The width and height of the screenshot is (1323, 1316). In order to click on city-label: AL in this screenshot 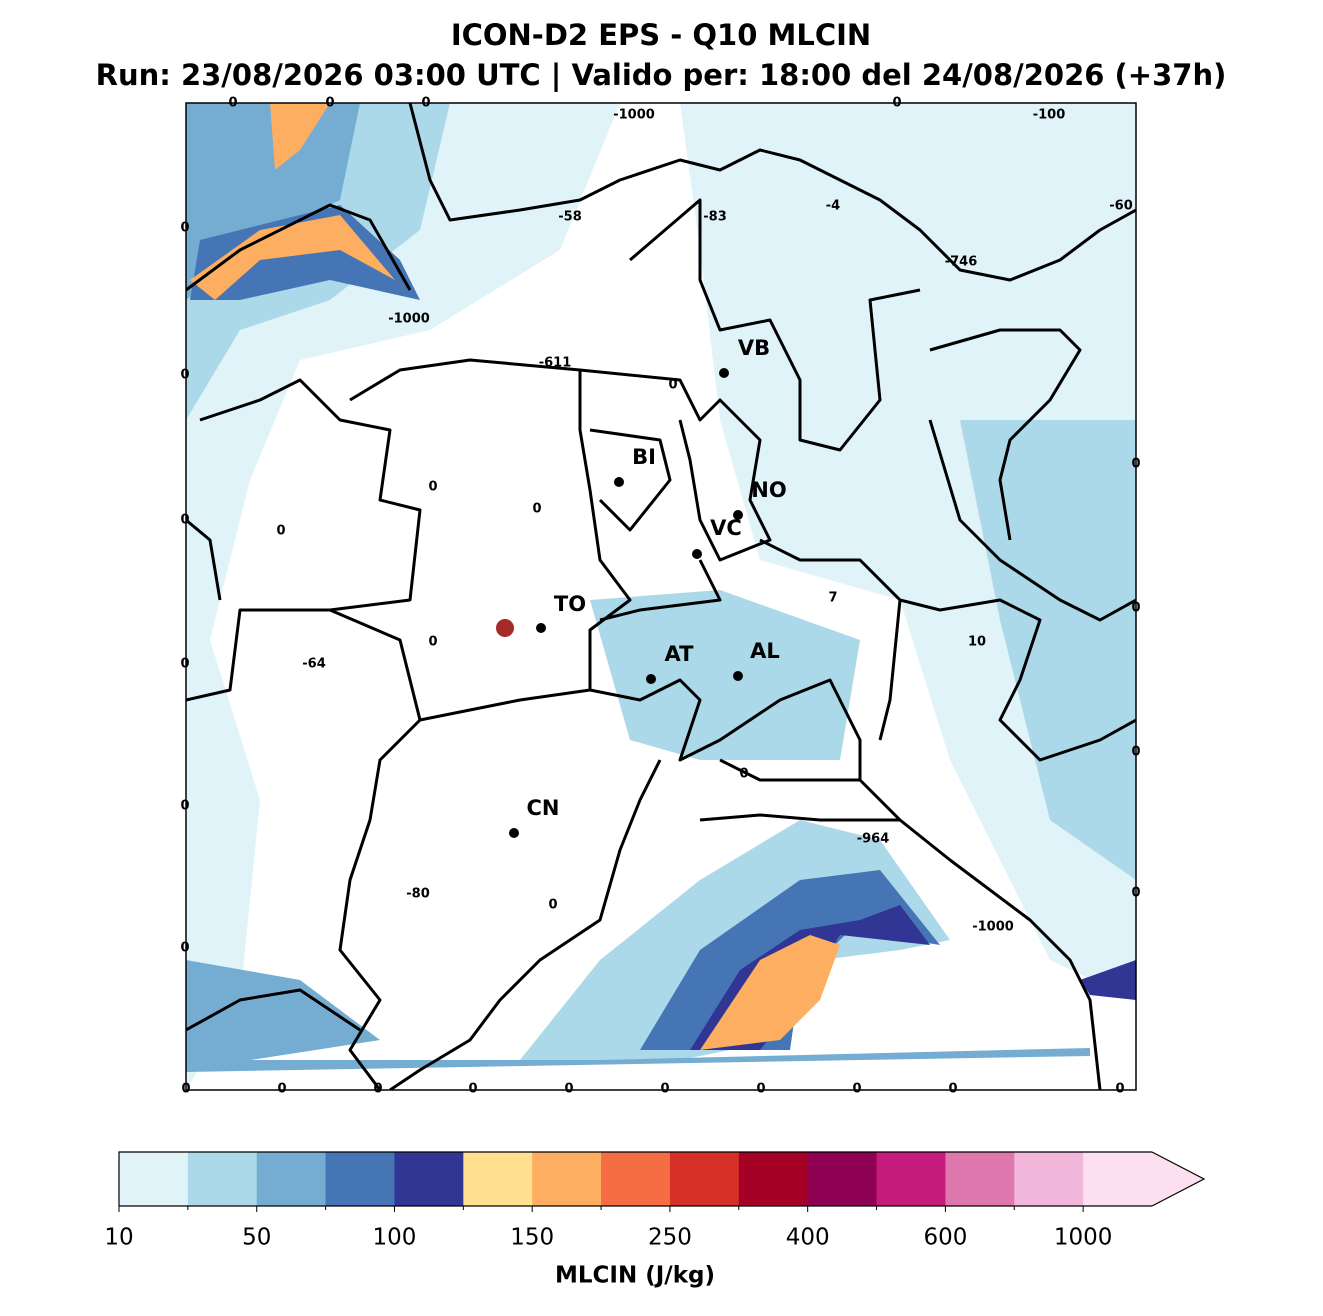, I will do `click(765, 651)`.